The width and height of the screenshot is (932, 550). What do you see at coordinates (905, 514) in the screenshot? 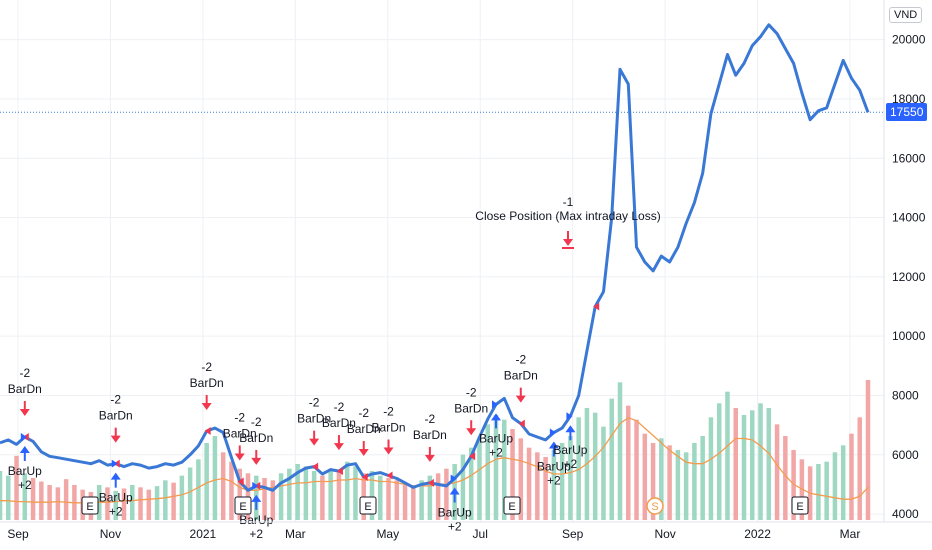
I see `y-tick-label: 4000` at bounding box center [905, 514].